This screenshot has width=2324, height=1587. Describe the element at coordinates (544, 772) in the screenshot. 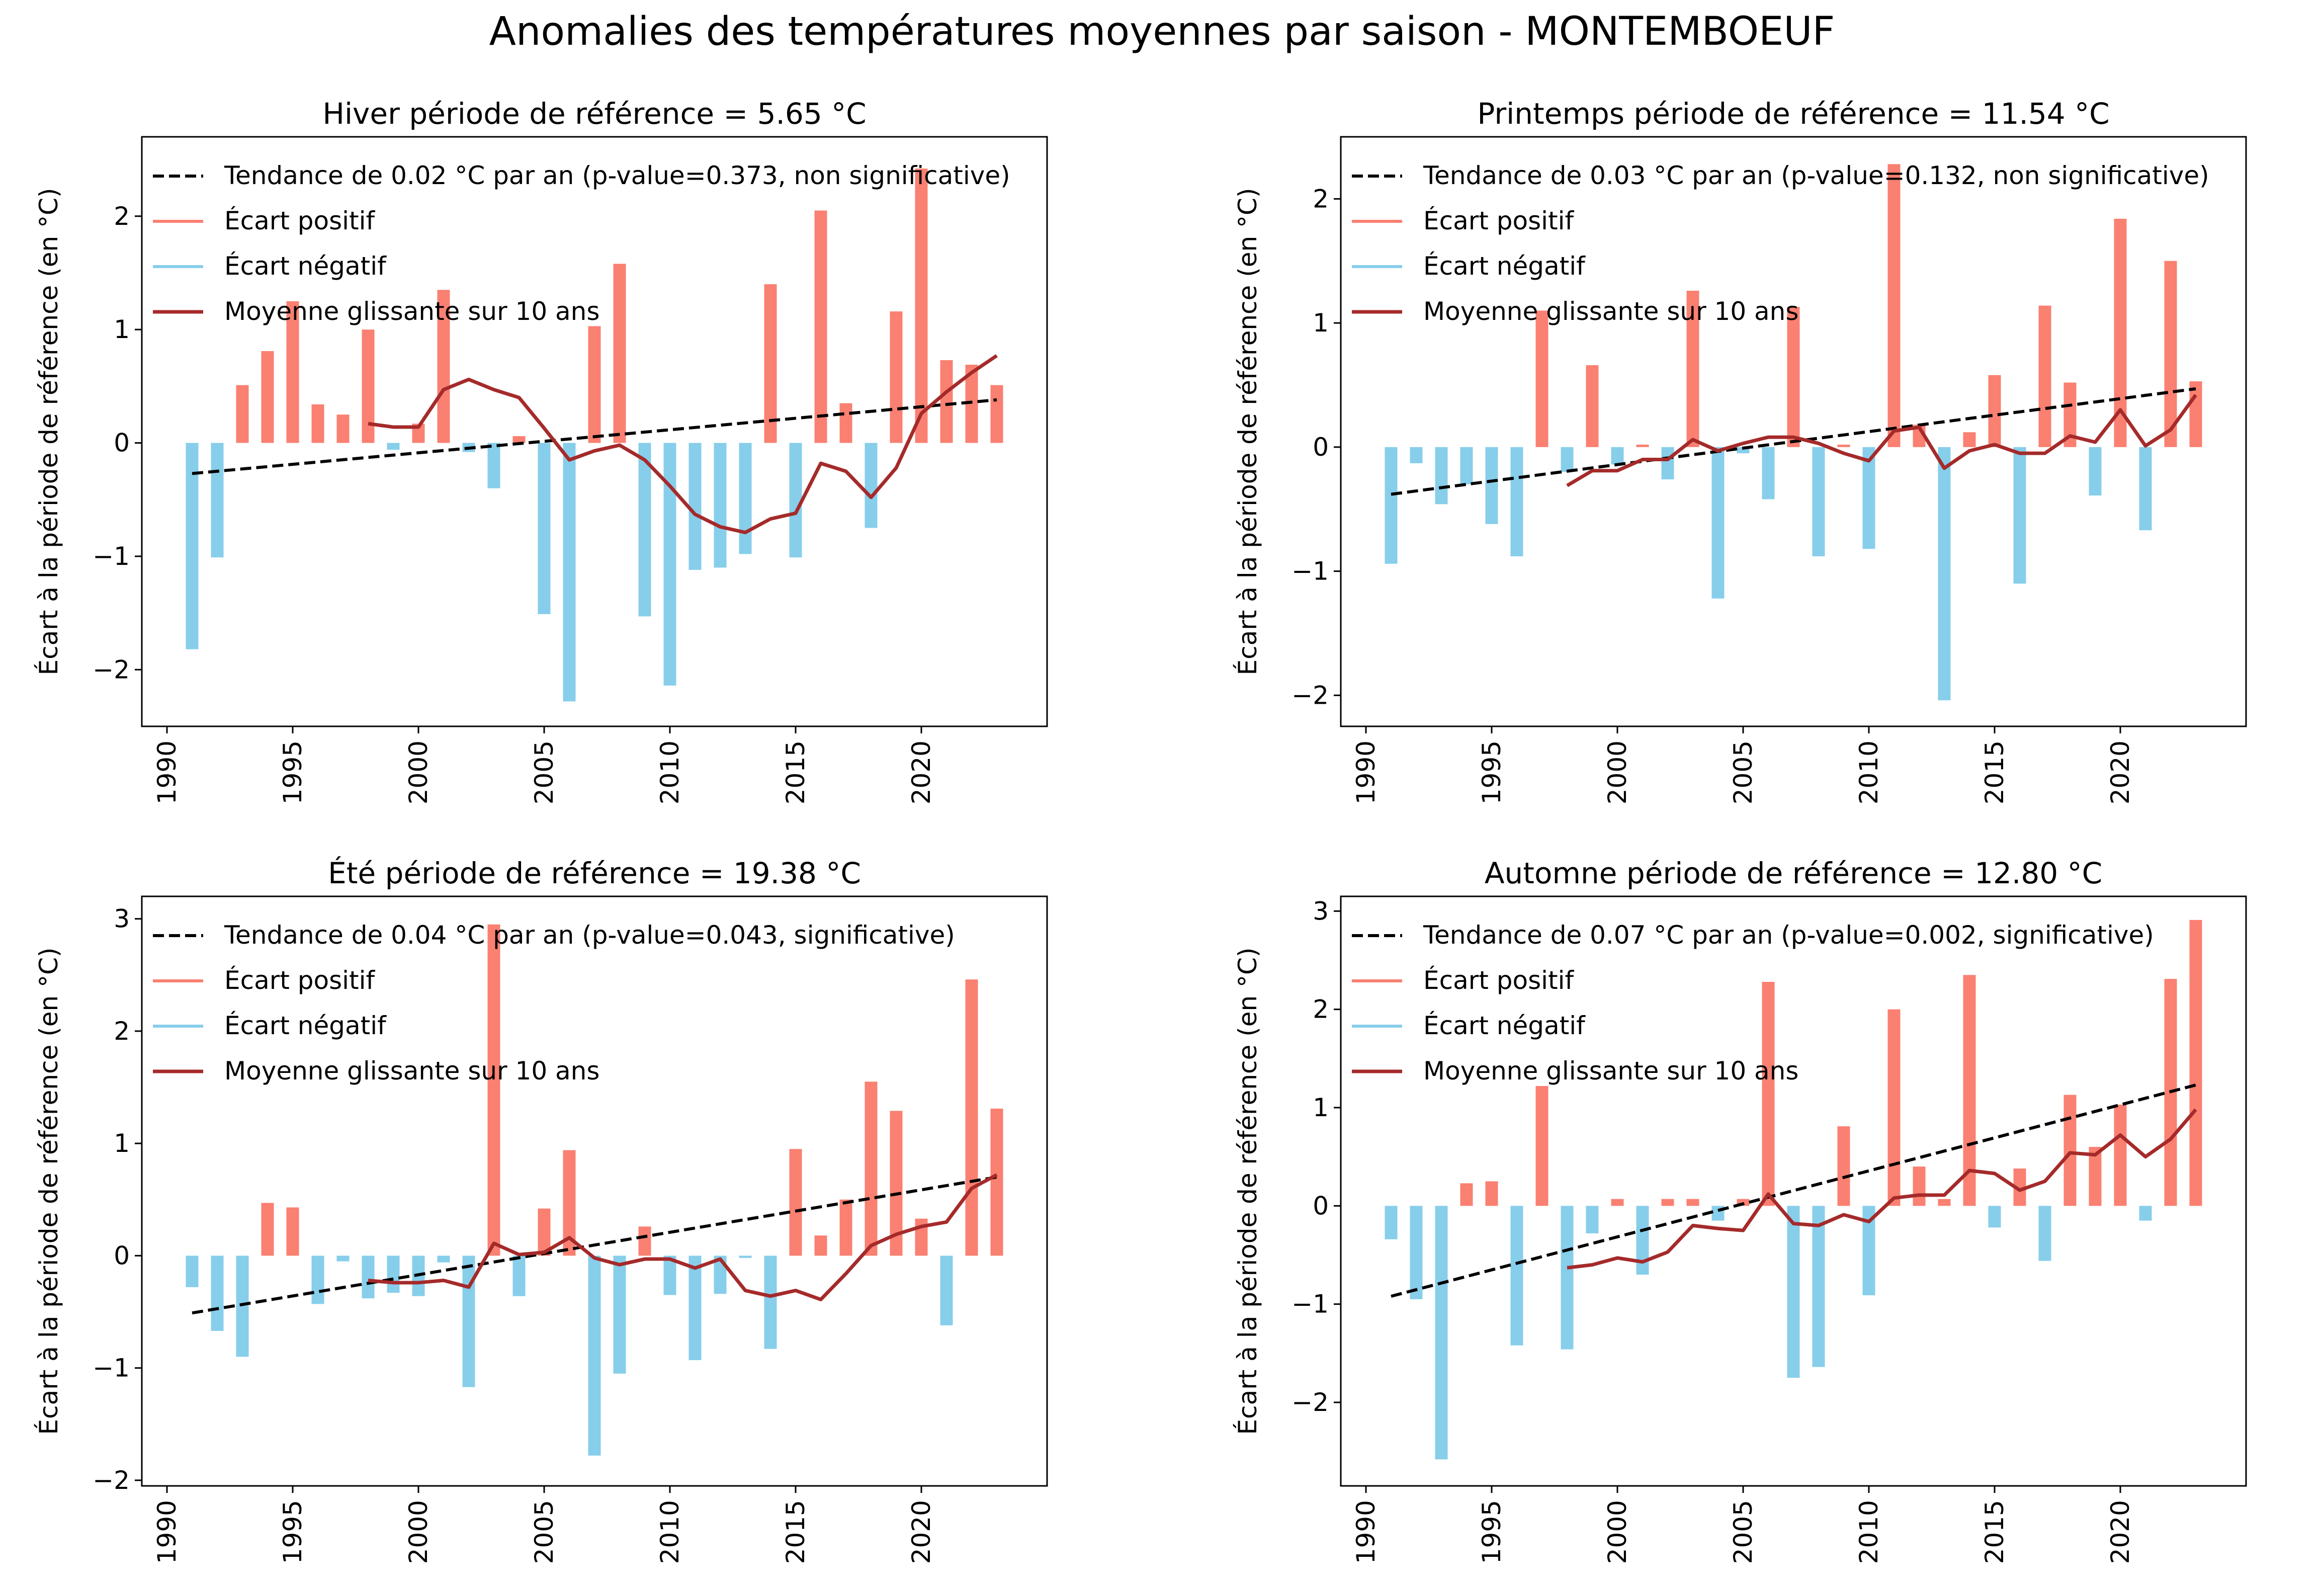

I see `x-tick-label: 2005` at that location.